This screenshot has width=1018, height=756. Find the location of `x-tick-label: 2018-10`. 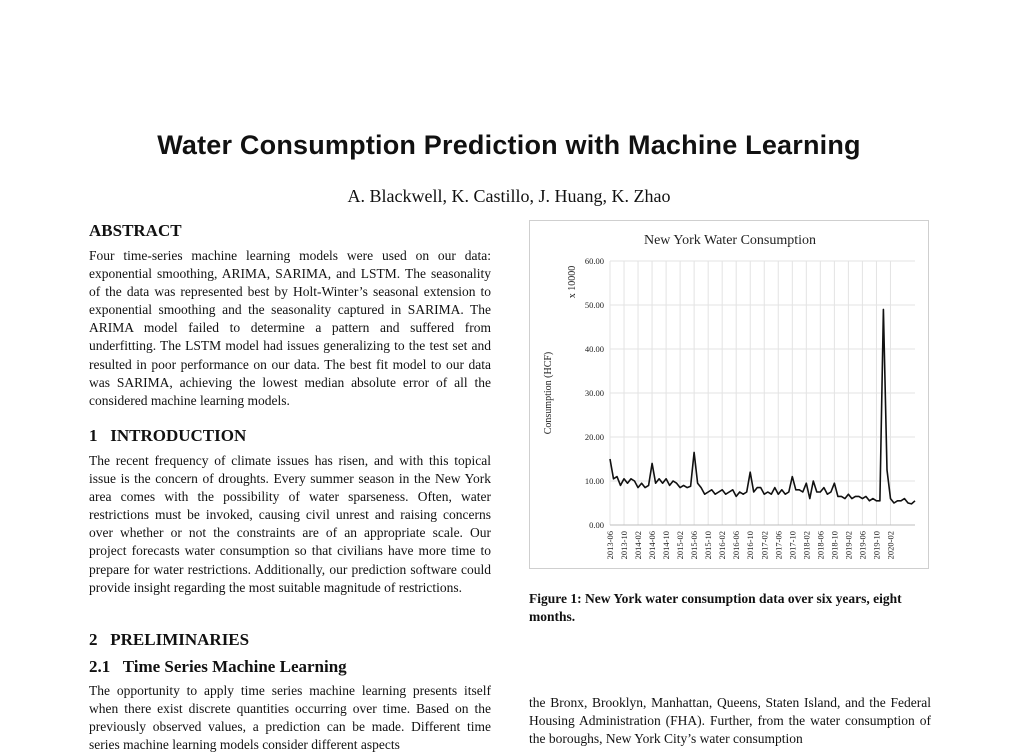

x-tick-label: 2018-10 is located at coordinates (834, 545).